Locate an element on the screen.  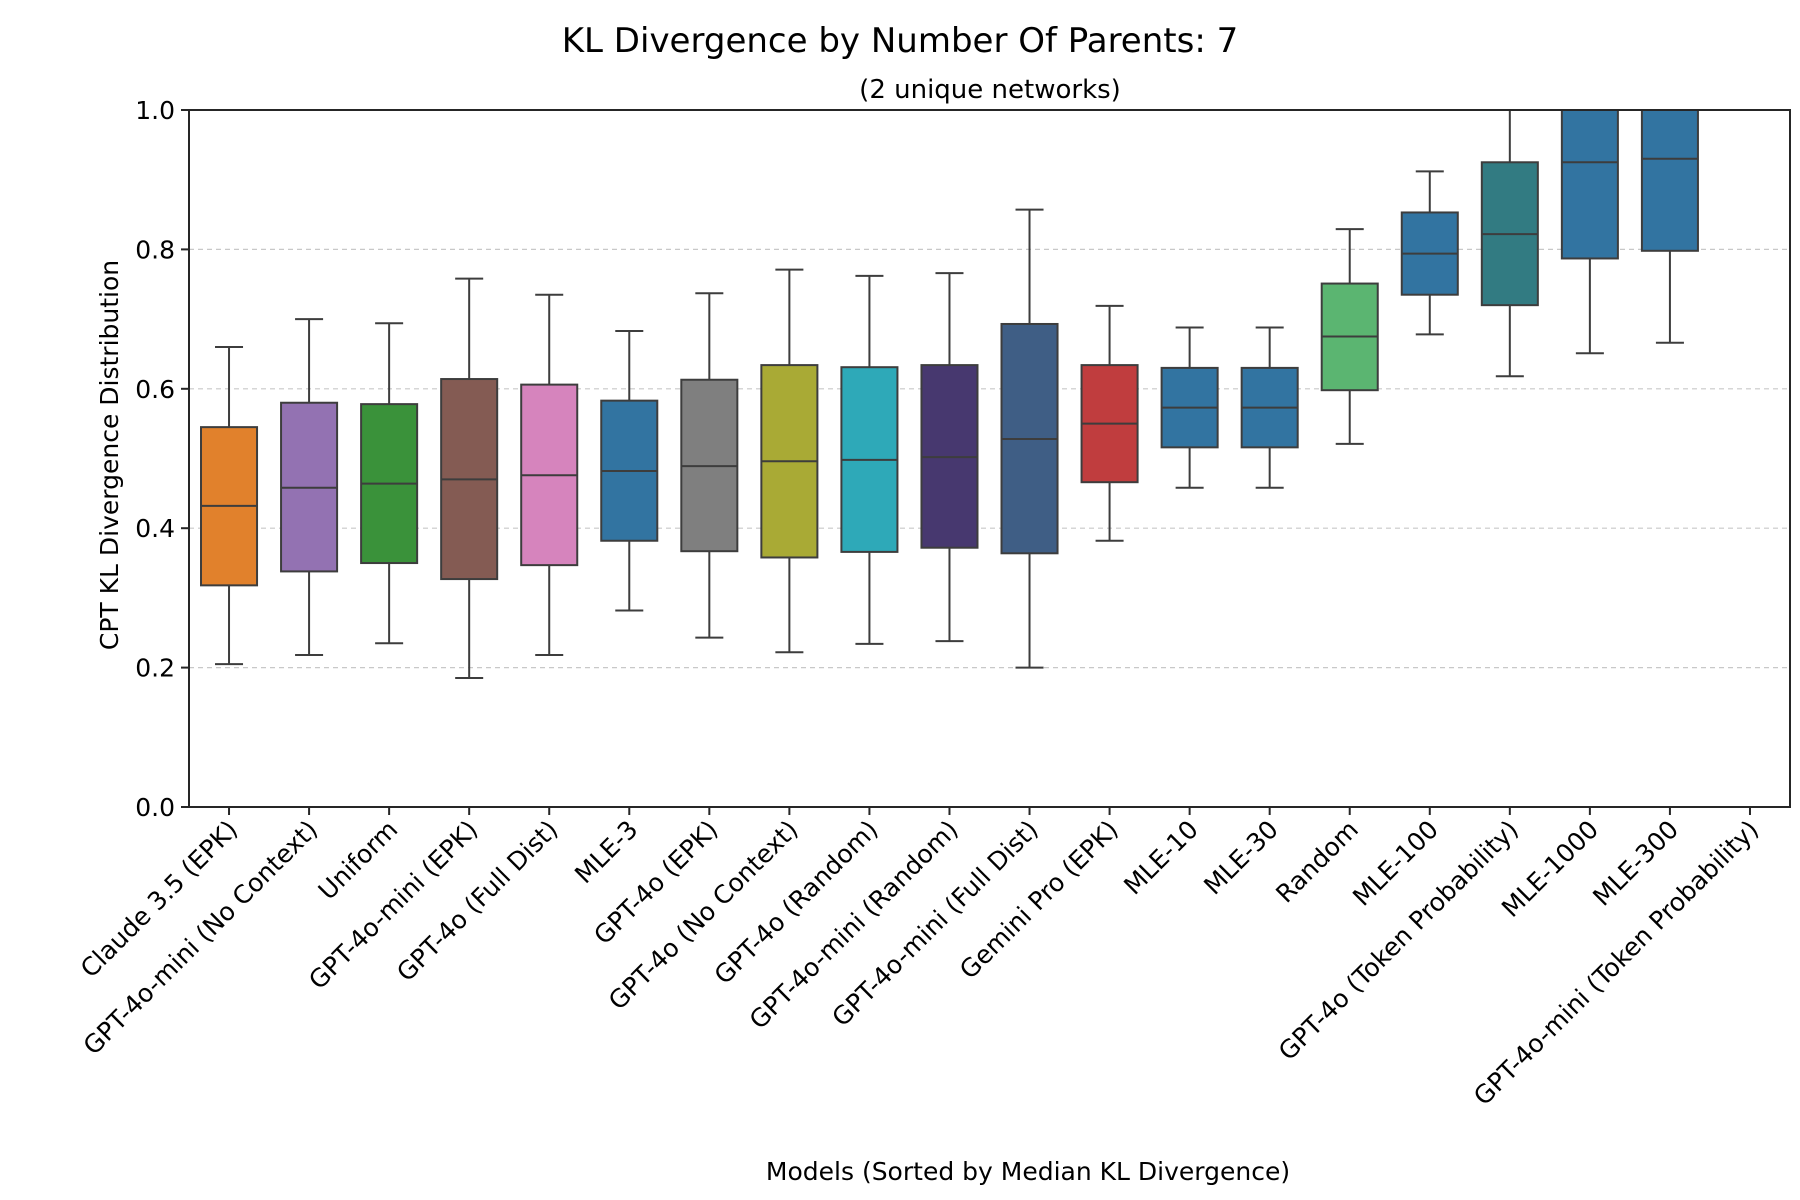
y-tick-label: 0.4 is located at coordinates (155, 528).